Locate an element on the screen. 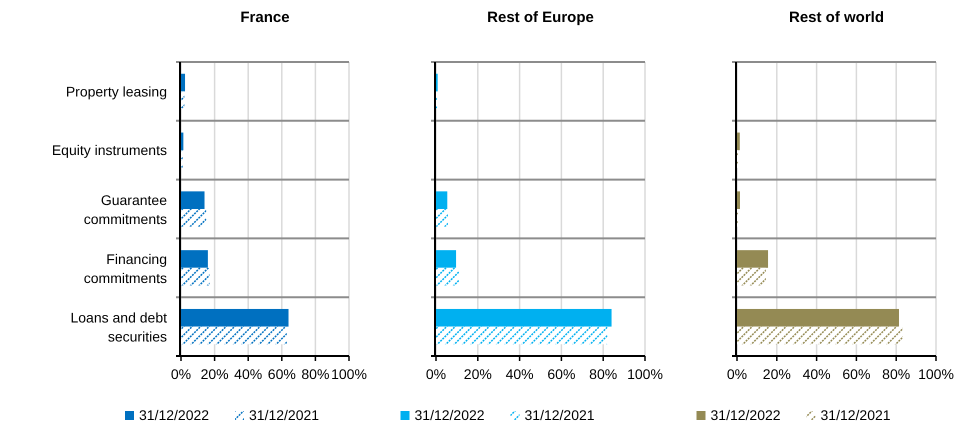 The height and width of the screenshot is (432, 964). y-tick-label: Equity instruments is located at coordinates (109, 150).